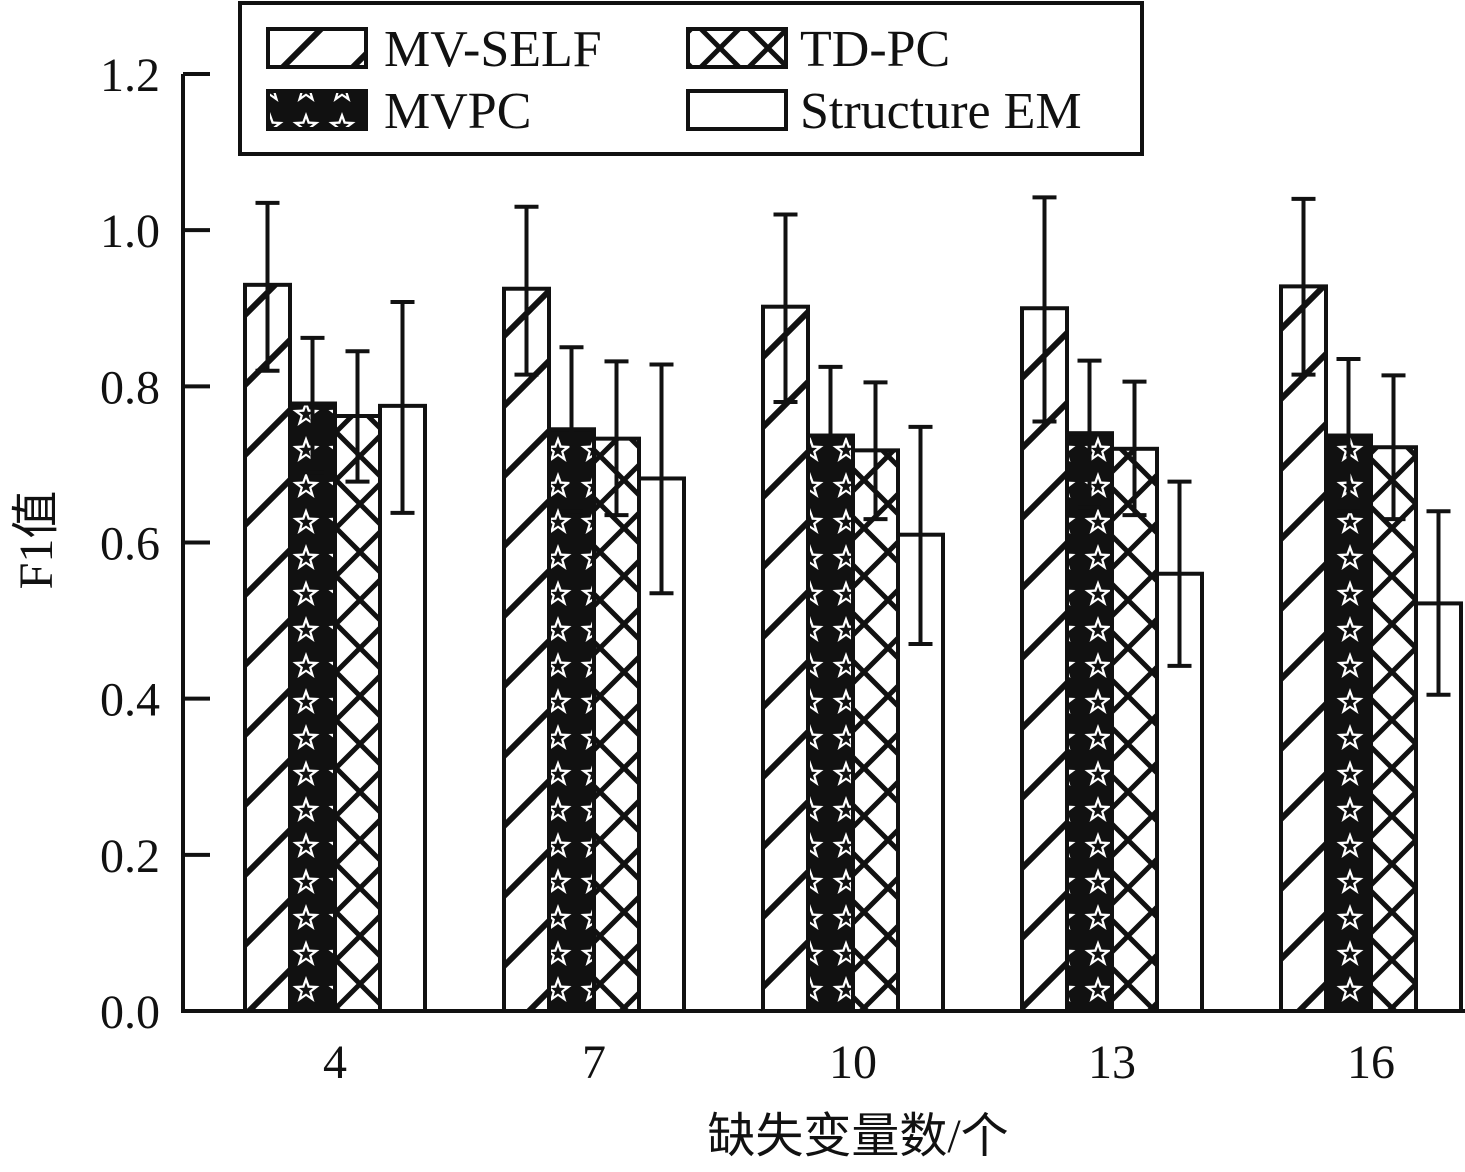 This screenshot has width=1465, height=1172. I want to click on y-tick-label: 0.8, so click(130, 387).